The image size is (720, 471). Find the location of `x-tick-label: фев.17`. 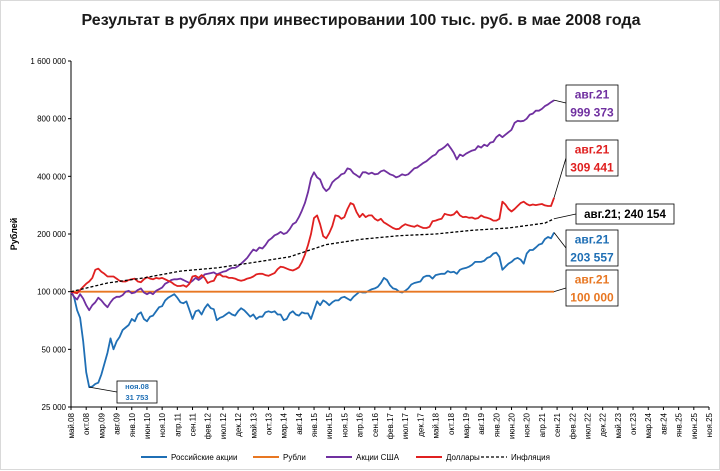

x-tick-label: фев.17 is located at coordinates (390, 425).